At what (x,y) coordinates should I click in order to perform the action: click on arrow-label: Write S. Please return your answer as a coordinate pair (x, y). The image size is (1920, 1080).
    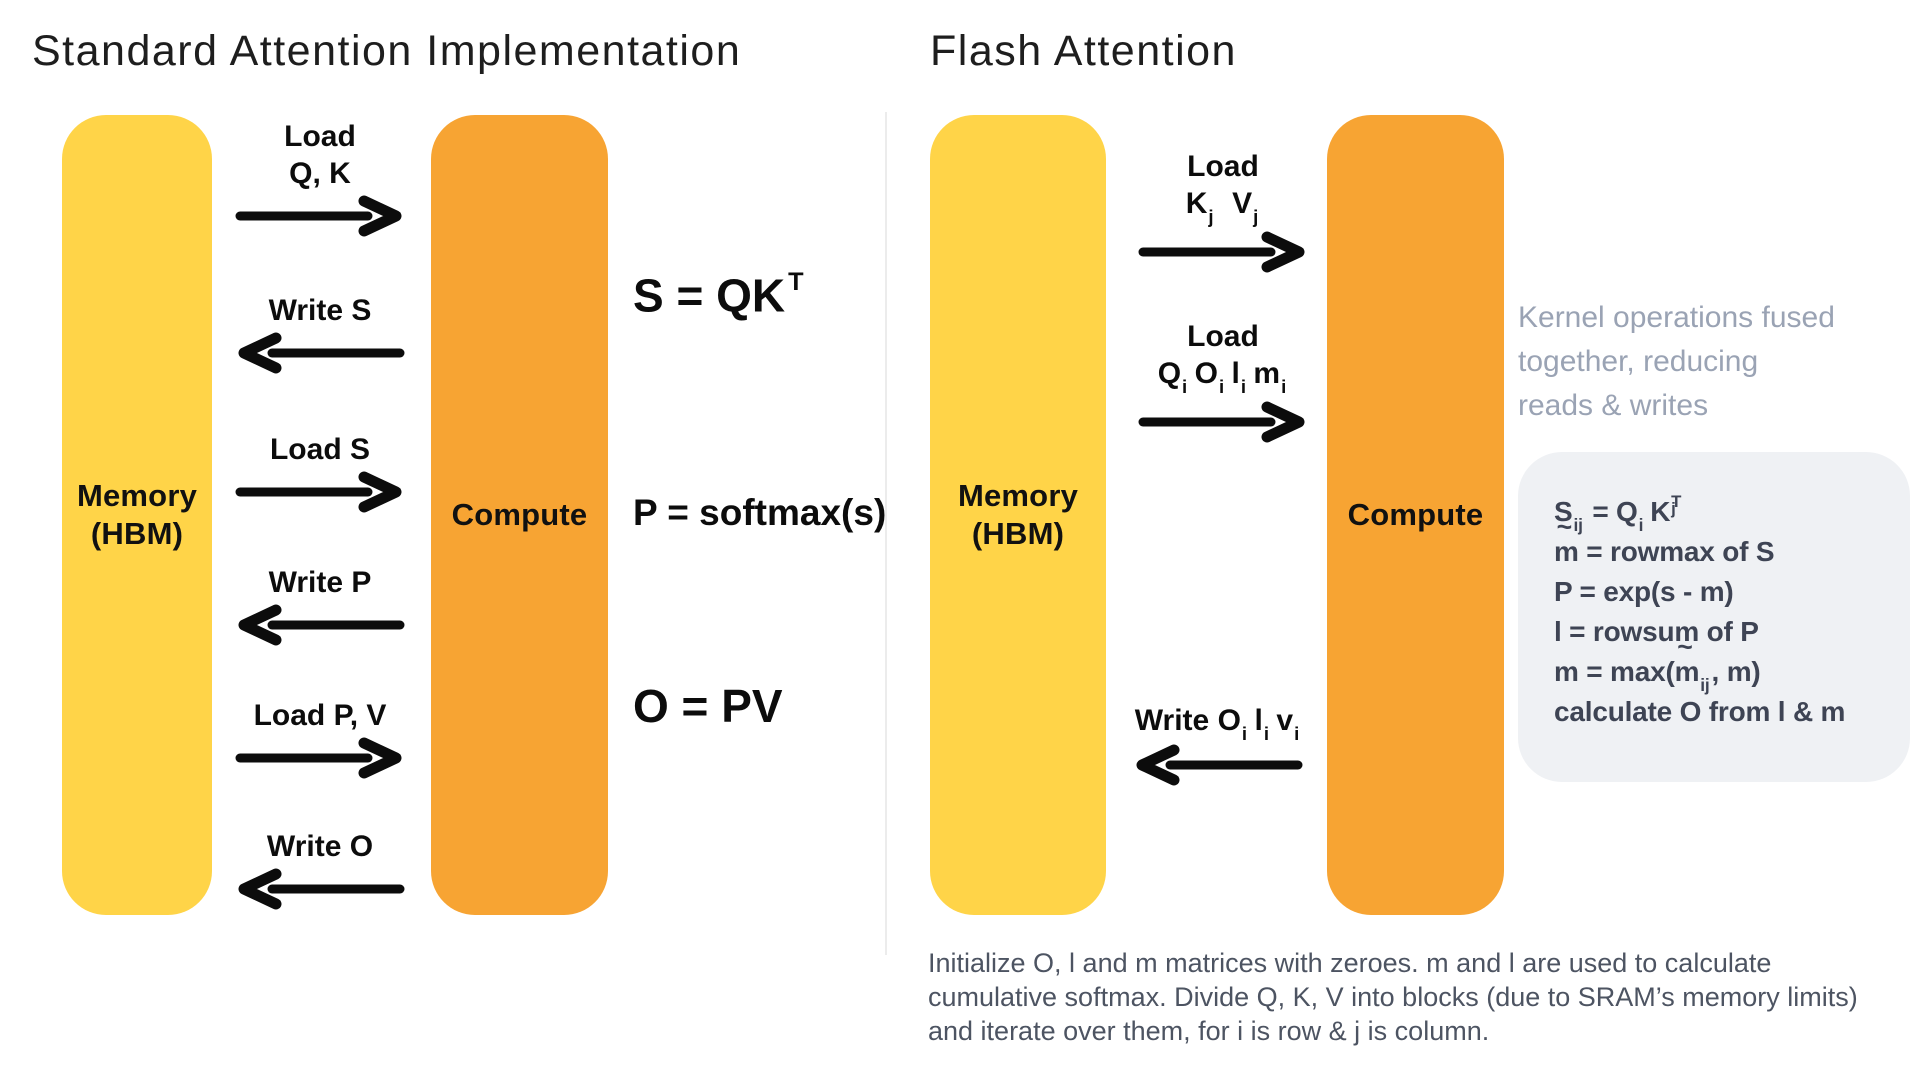
    Looking at the image, I should click on (320, 310).